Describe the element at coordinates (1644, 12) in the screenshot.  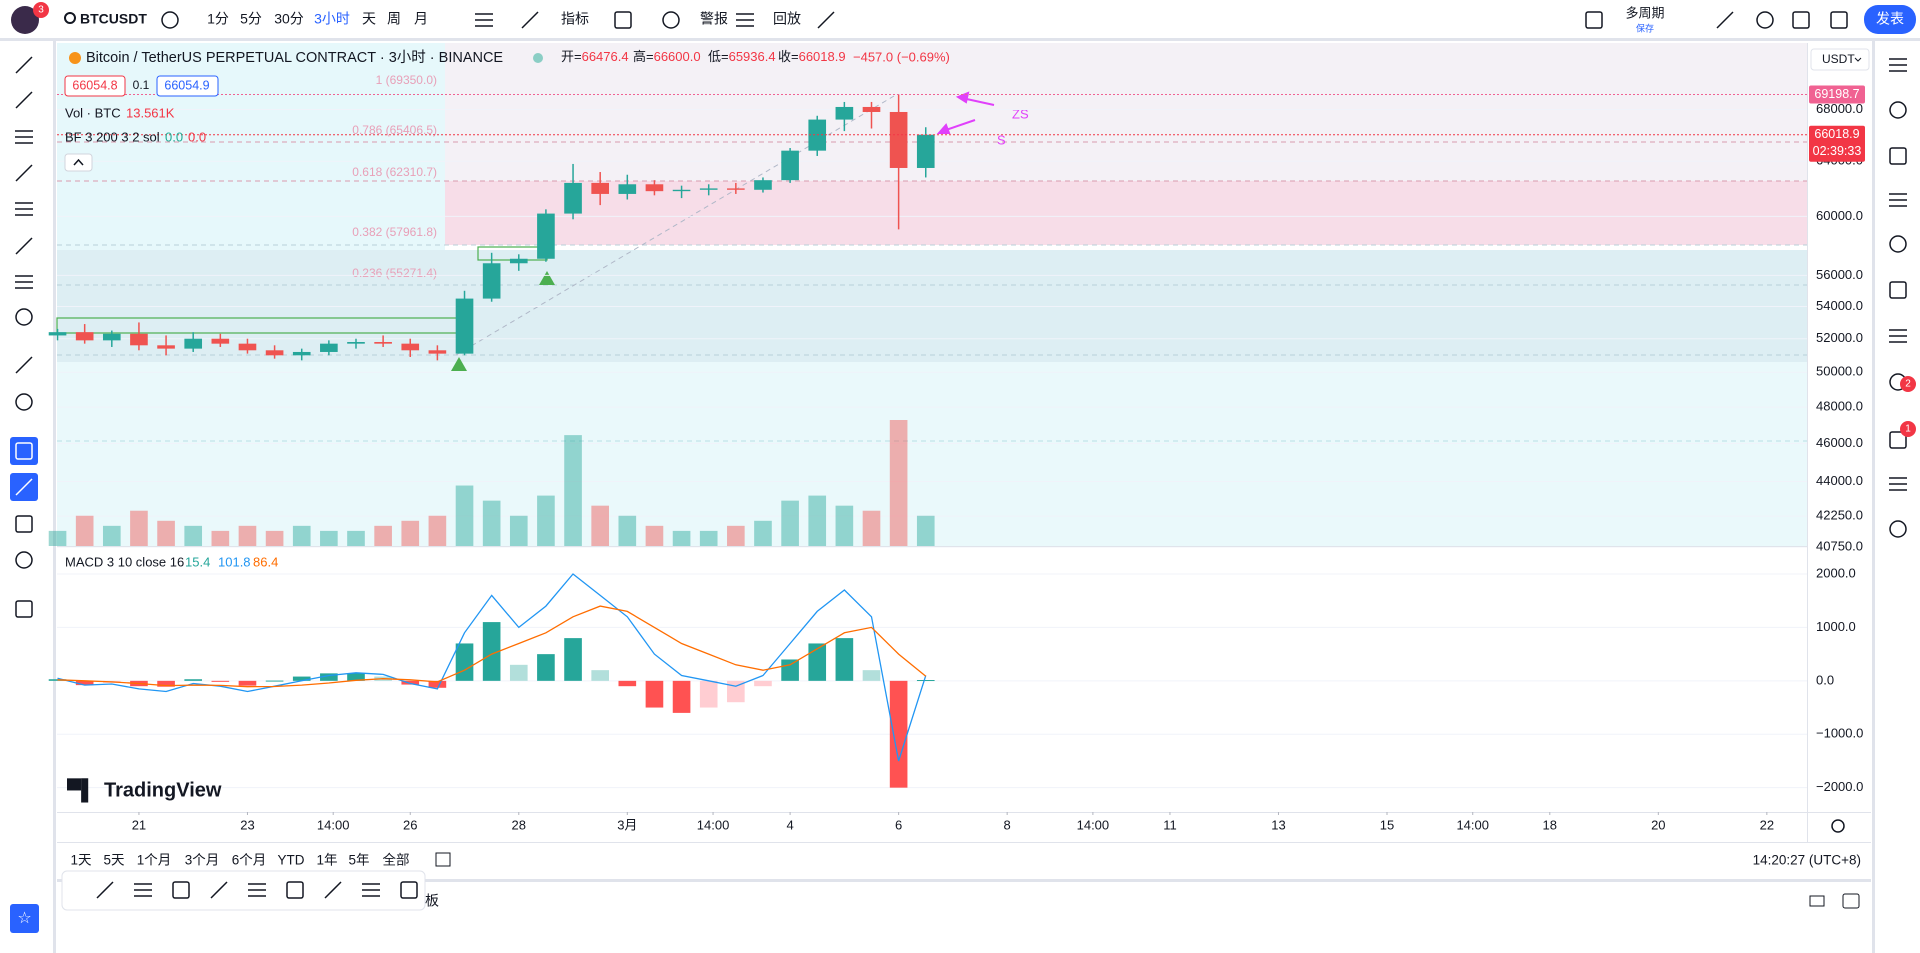
I see `multi-timeframe: 多周期` at that location.